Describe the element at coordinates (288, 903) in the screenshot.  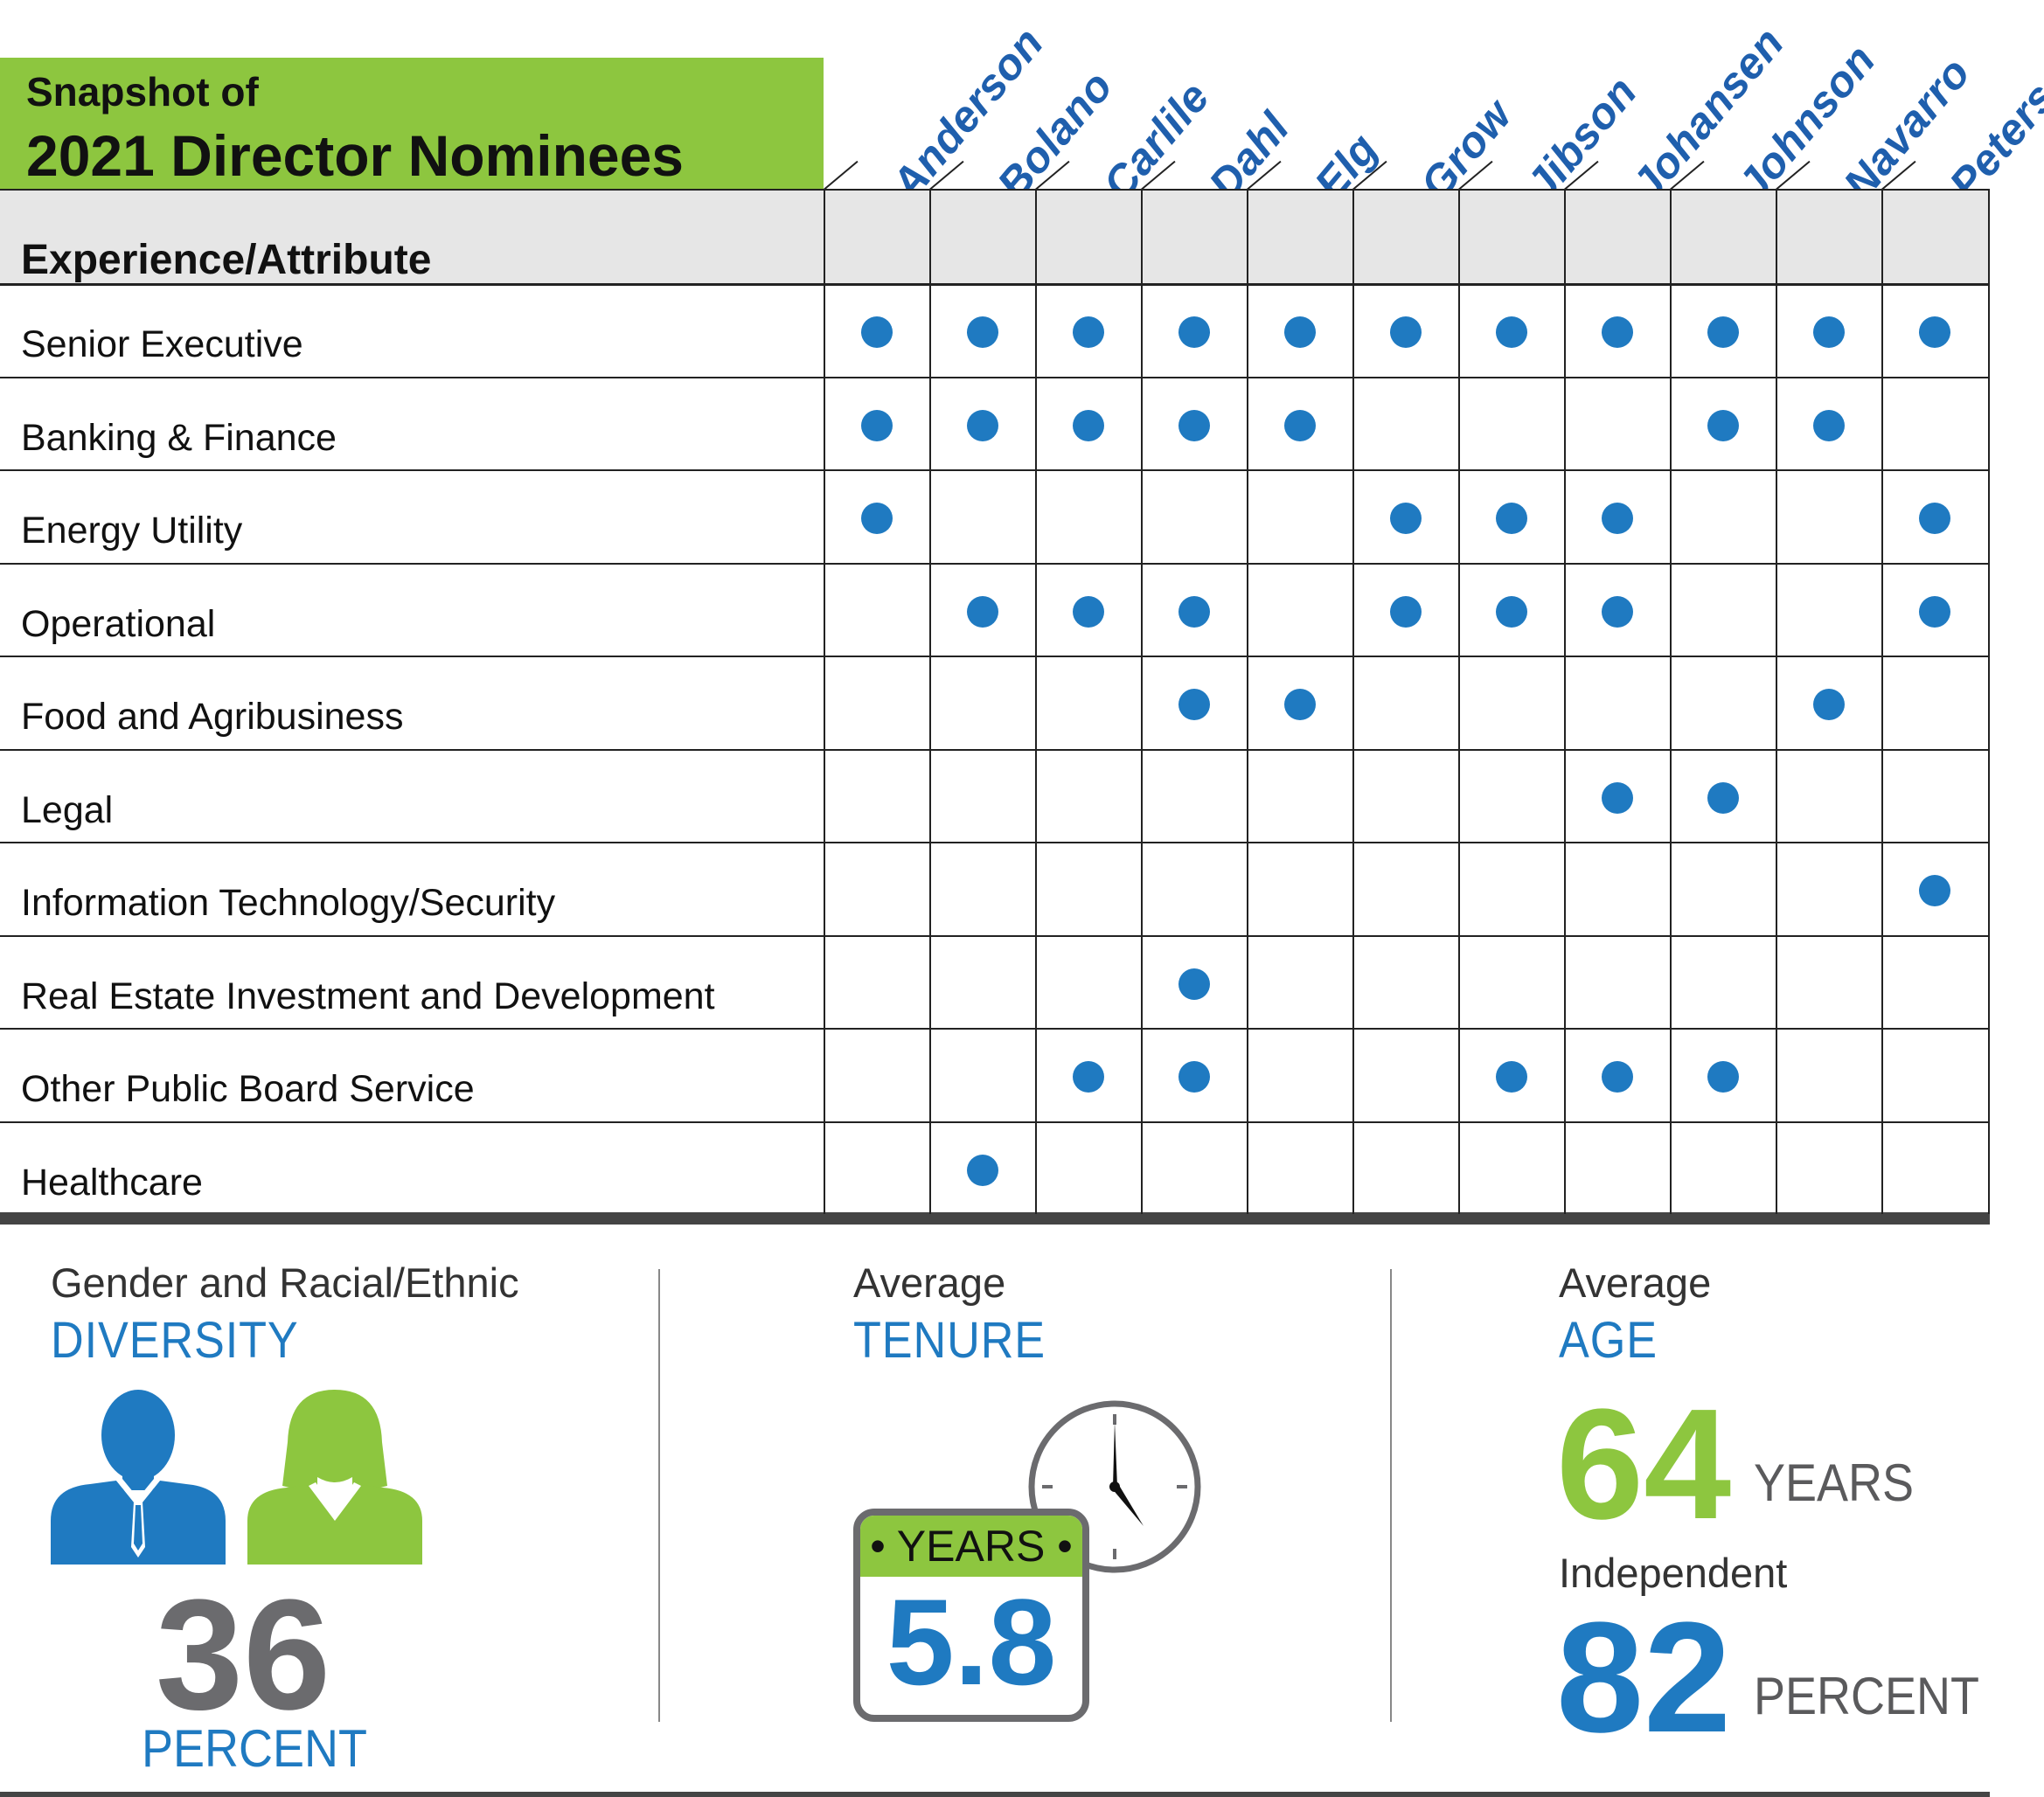
I see `attribute-label: Information Technology/Security` at that location.